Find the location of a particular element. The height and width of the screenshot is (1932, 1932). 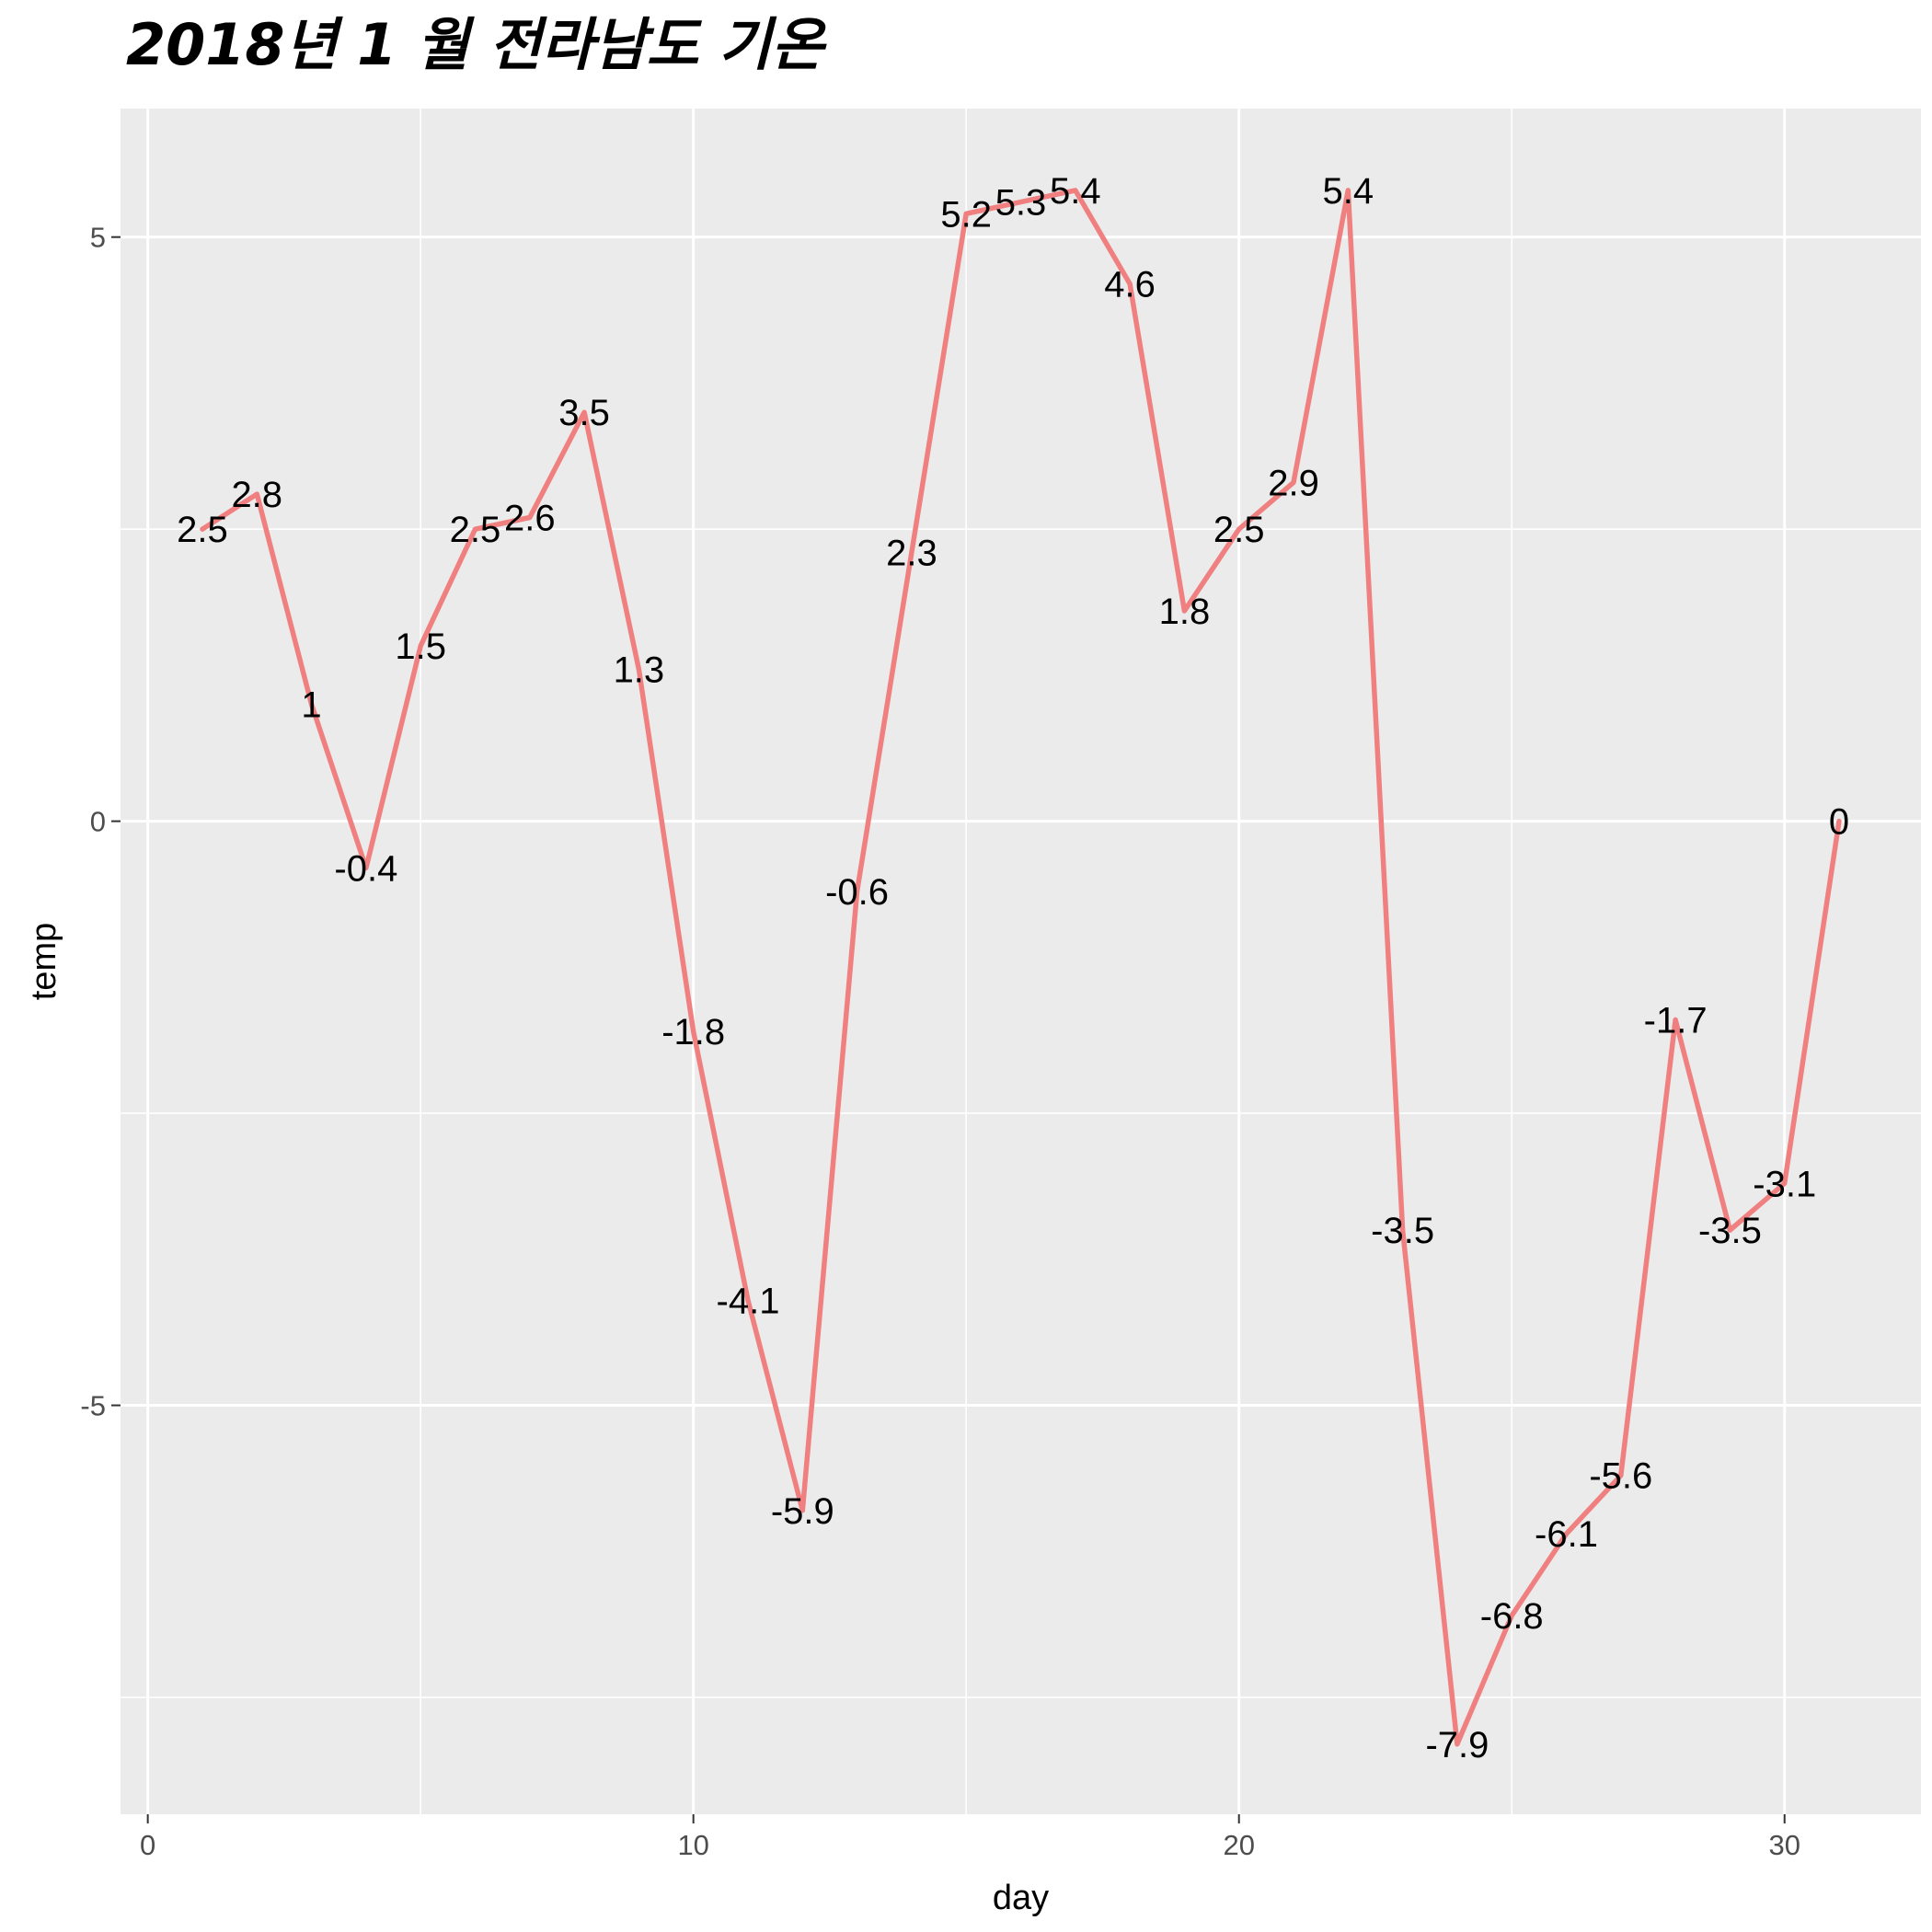

data-label: 1.8 is located at coordinates (1185, 612).